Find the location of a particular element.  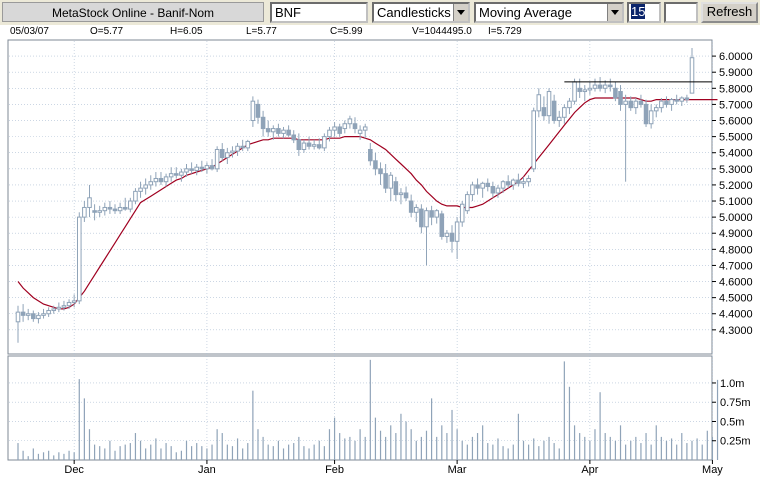

info-close: C=5.99 is located at coordinates (346, 31).